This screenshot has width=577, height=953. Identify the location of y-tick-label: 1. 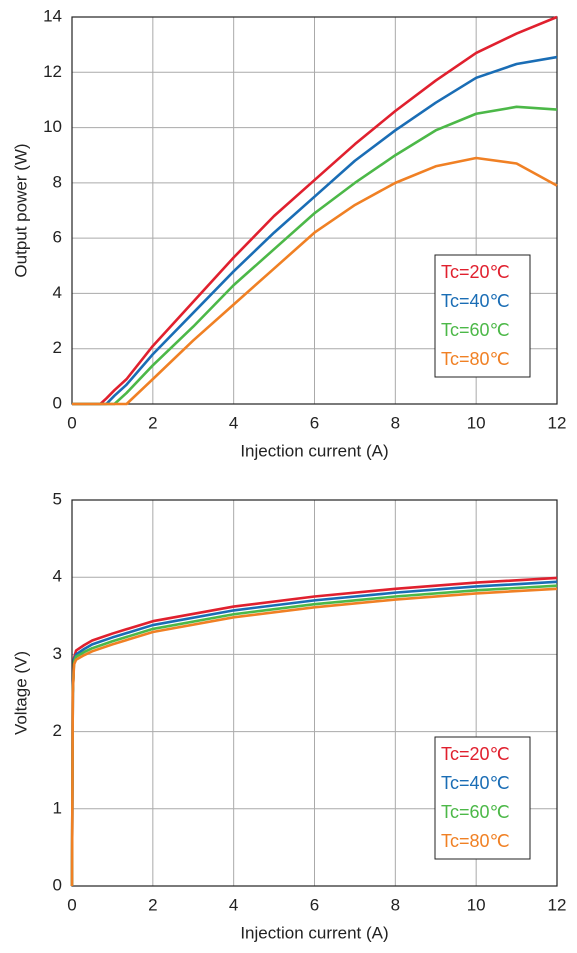
(57, 807).